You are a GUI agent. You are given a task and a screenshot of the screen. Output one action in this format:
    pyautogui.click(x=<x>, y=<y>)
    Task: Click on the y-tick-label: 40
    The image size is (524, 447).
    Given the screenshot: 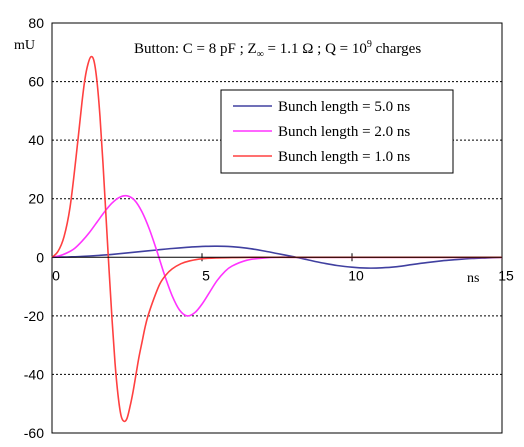 What is the action you would take?
    pyautogui.click(x=36, y=140)
    